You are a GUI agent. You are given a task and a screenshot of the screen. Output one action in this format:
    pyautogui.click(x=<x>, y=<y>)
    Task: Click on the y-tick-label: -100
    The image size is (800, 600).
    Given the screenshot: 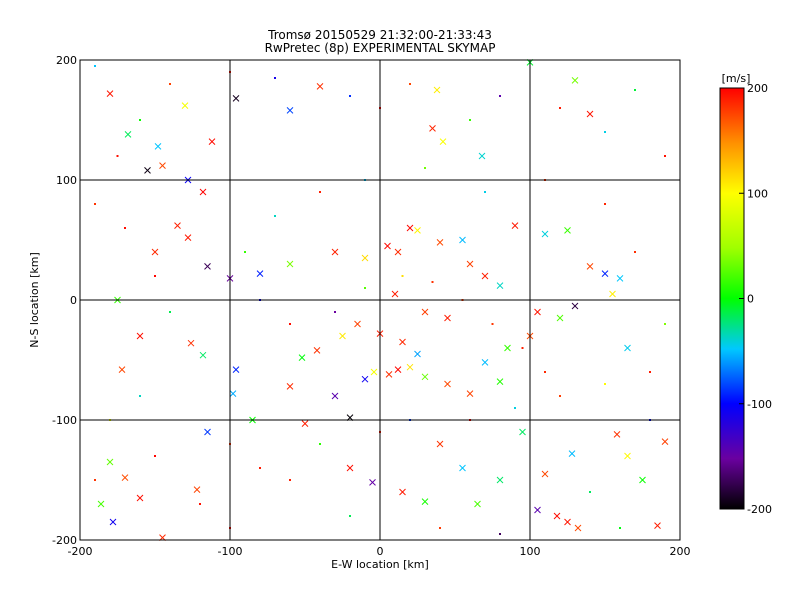 What is the action you would take?
    pyautogui.click(x=64, y=420)
    